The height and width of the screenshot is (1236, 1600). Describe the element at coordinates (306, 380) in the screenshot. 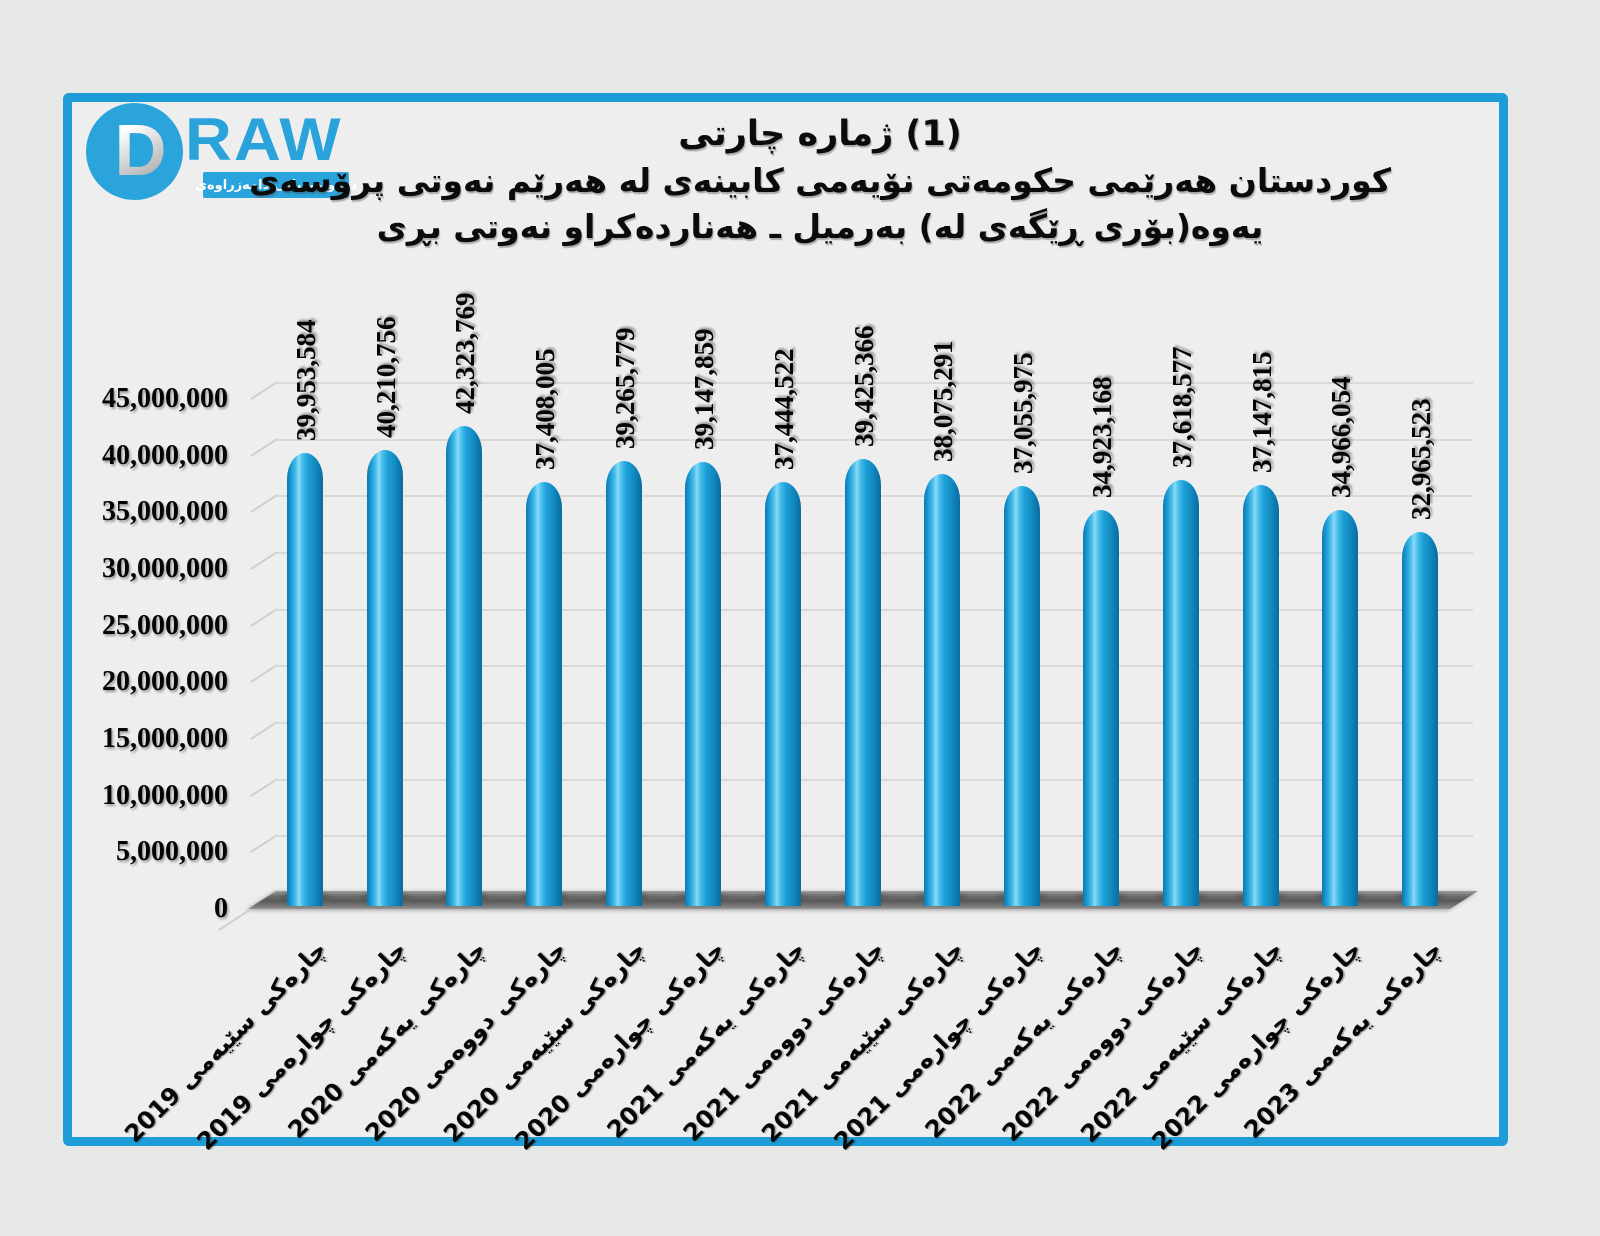

I see `bar-value-label: 39,953,584` at that location.